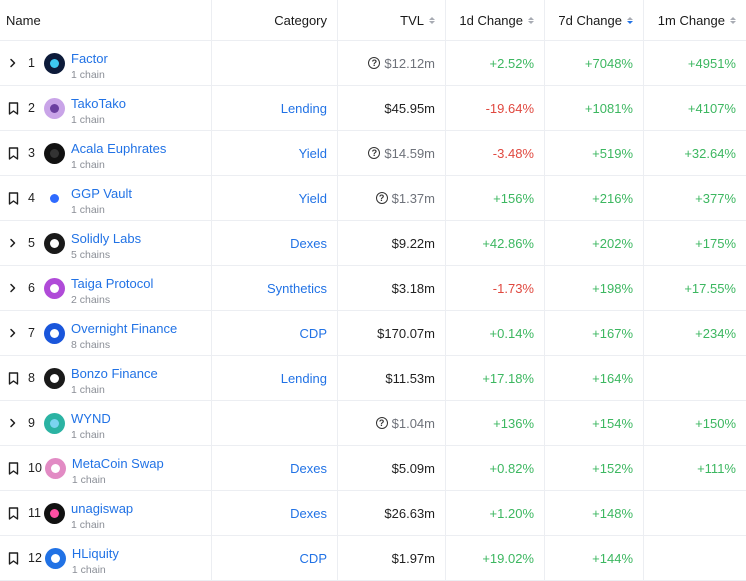 The image size is (746, 581). What do you see at coordinates (31, 288) in the screenshot?
I see `rank: 6` at bounding box center [31, 288].